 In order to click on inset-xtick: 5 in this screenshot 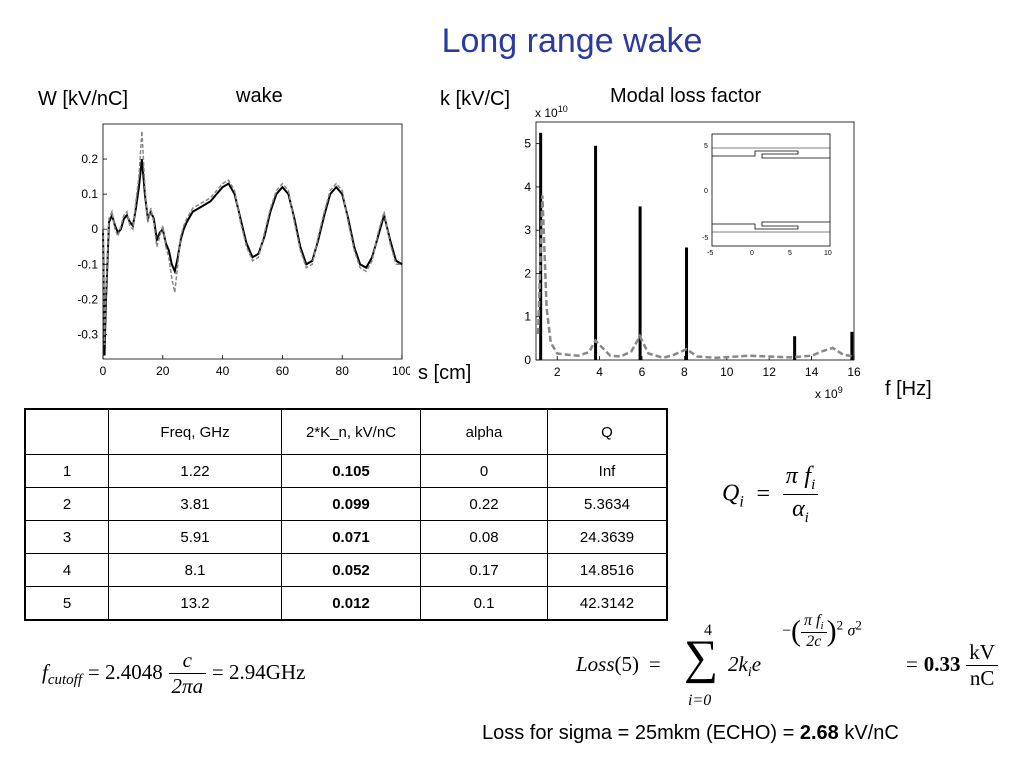, I will do `click(790, 253)`.